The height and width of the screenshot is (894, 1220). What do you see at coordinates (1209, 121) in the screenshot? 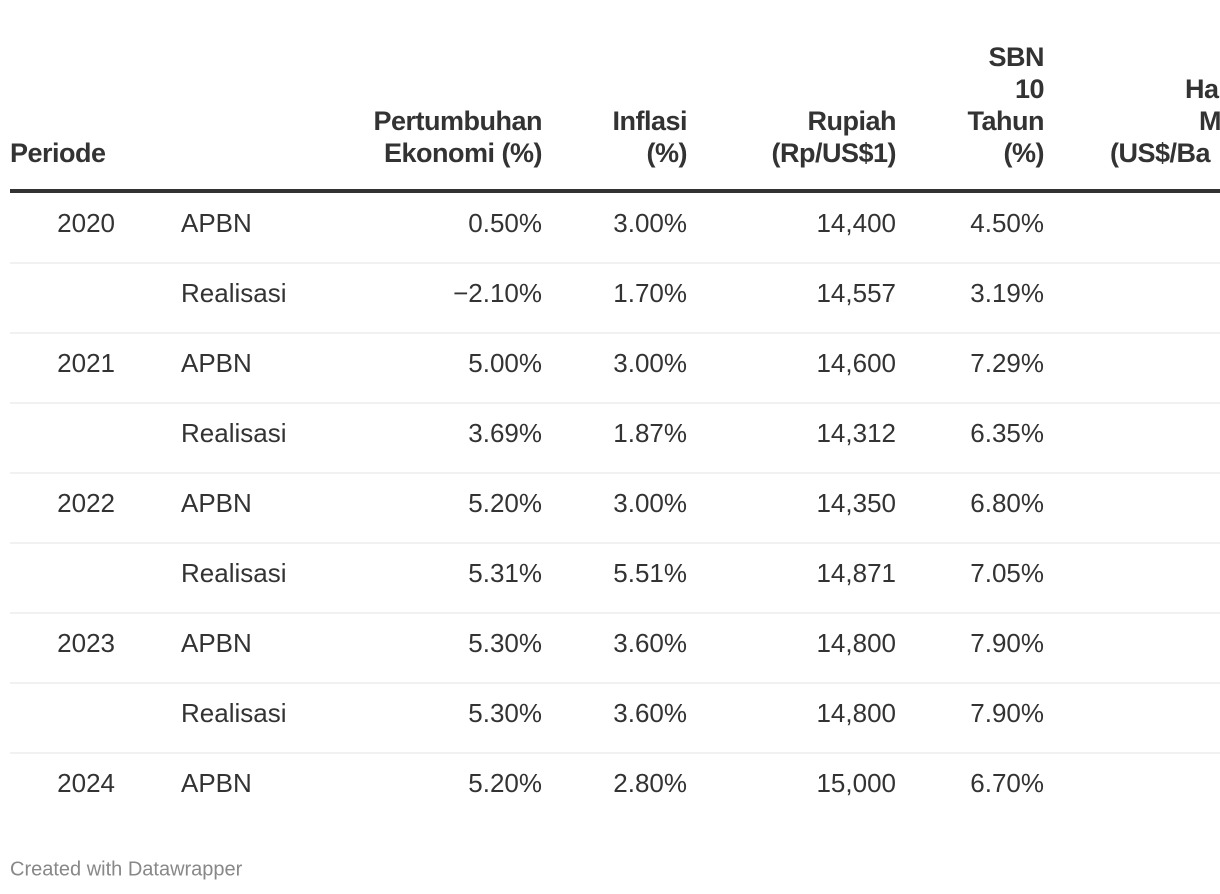
I see `column-header: Mi` at bounding box center [1209, 121].